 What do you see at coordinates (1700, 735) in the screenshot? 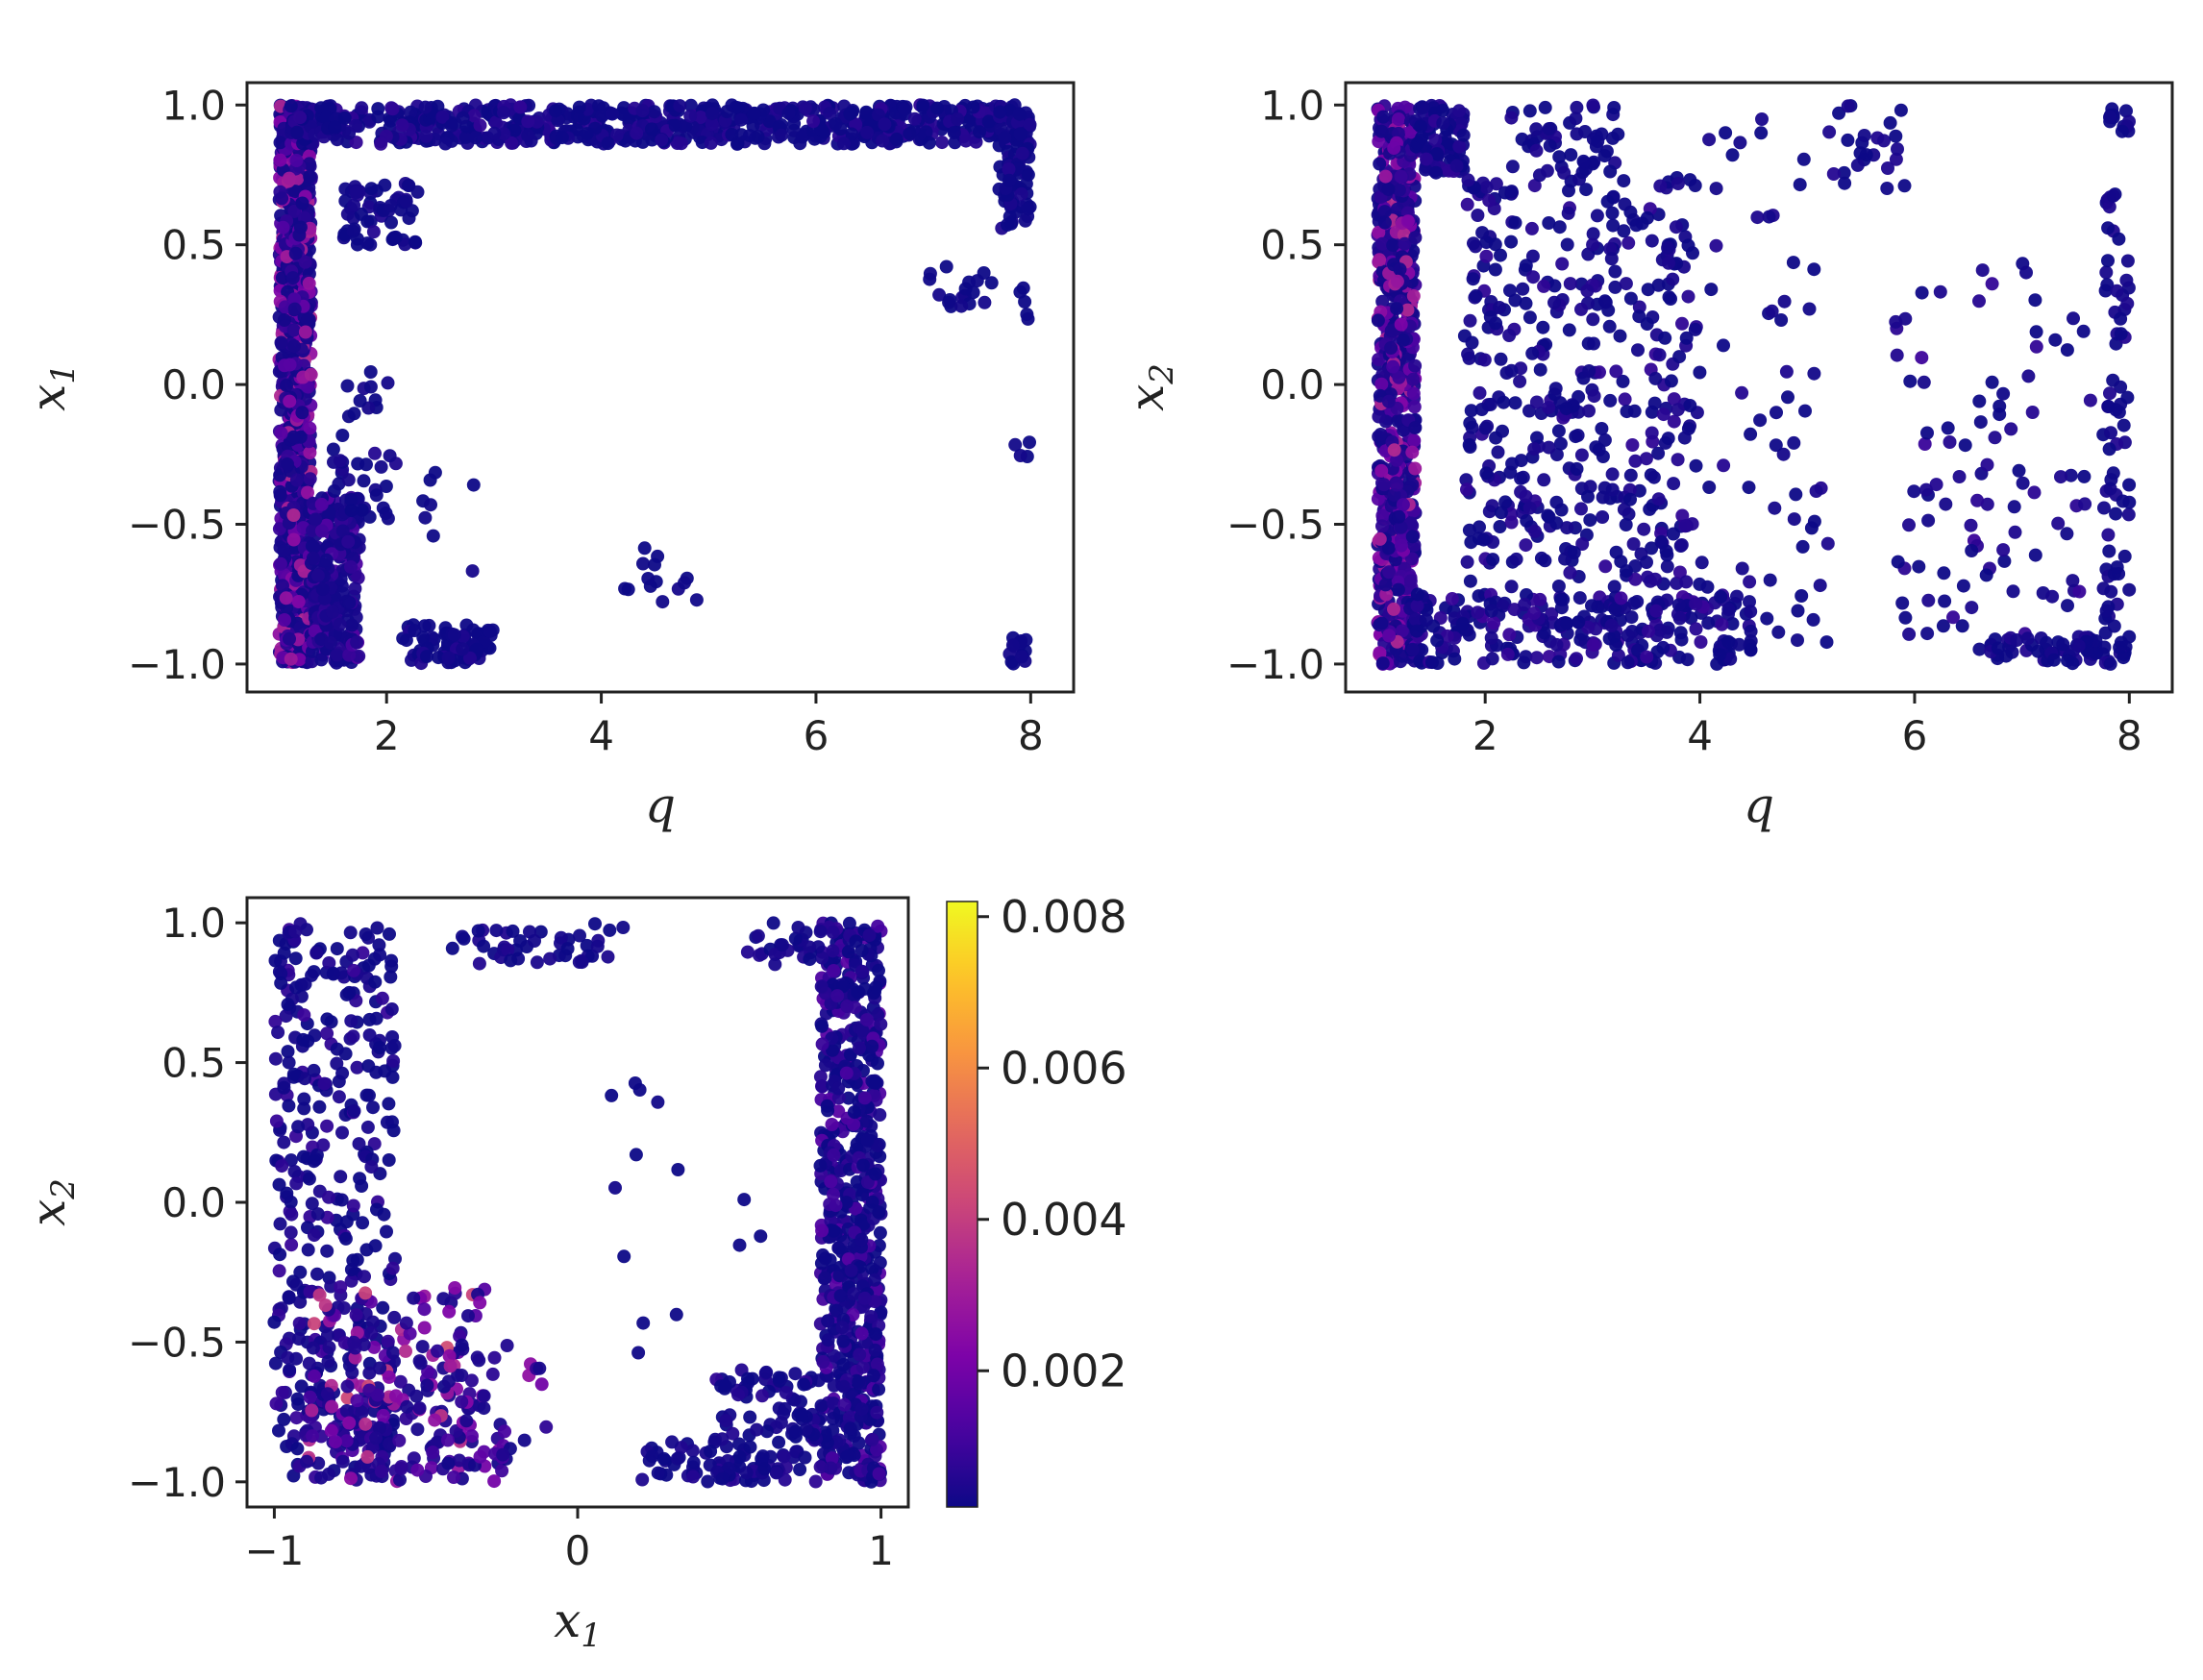
I see `x-tick-label: 4` at bounding box center [1700, 735].